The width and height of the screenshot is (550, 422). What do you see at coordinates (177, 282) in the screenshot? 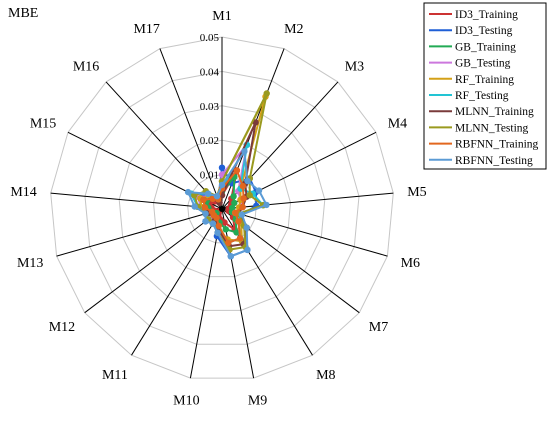
I see `spoke-M11` at bounding box center [177, 282].